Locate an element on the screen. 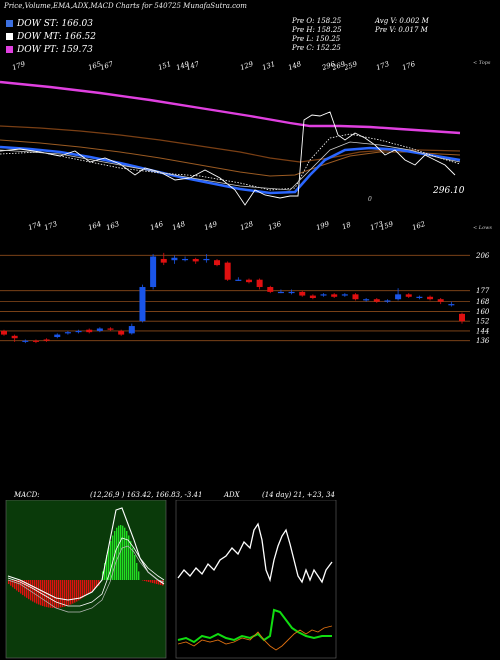 Image resolution: width=500 pixels, height=660 pixels. macd-line is located at coordinates (86, 554).